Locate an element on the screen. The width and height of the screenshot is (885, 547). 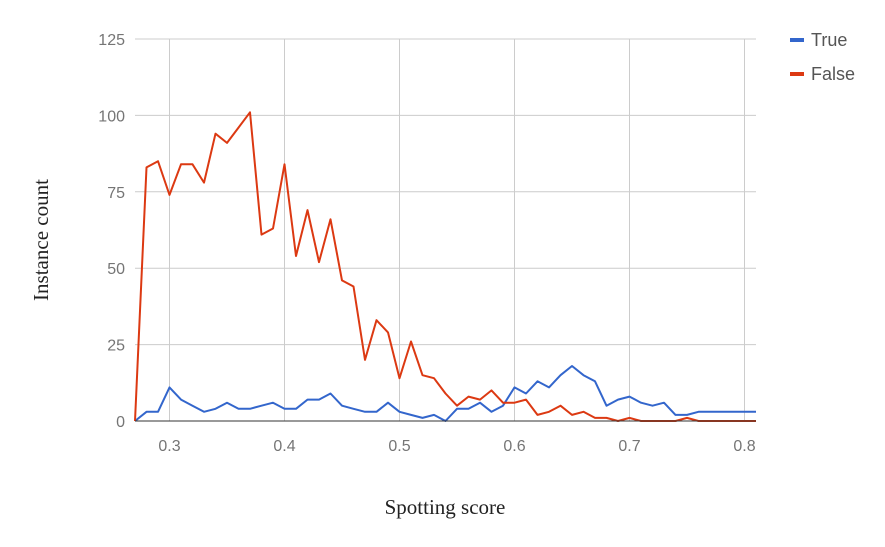
legend-label-false: False is located at coordinates (833, 74).